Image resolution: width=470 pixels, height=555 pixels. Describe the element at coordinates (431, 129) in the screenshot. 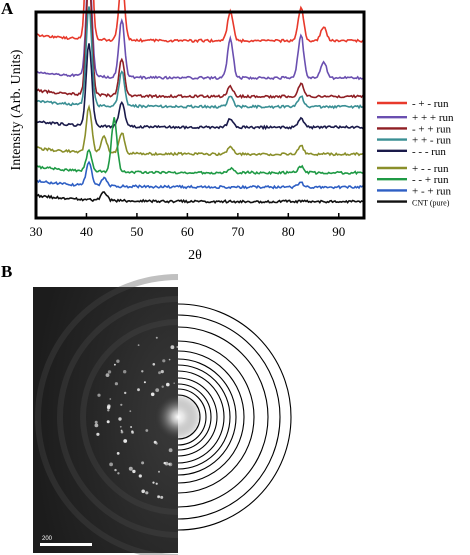

I see `legend-label: - + + run` at that location.